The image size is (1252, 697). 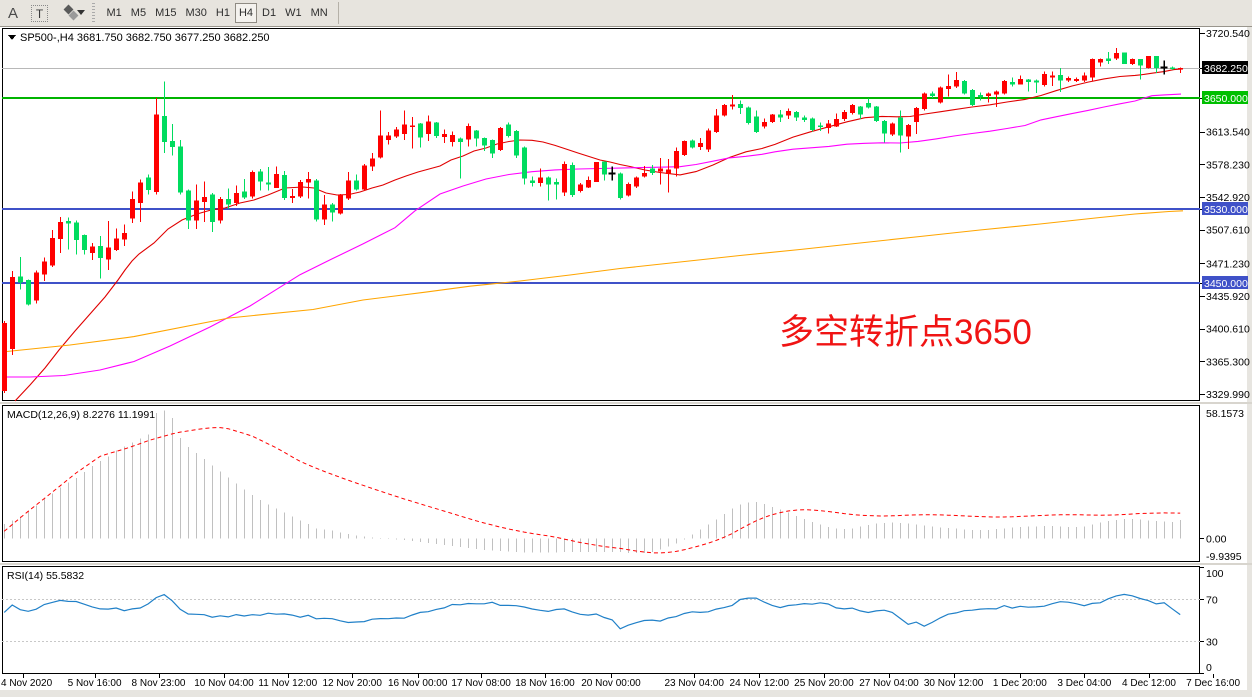 What do you see at coordinates (245, 13) in the screenshot?
I see `timeframe-button-h4: H4` at bounding box center [245, 13].